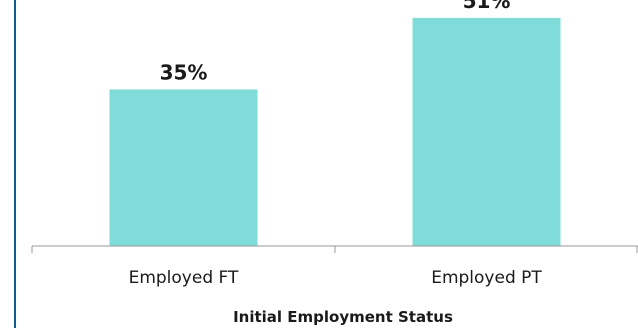 The image size is (638, 328). Describe the element at coordinates (184, 72) in the screenshot. I see `data-label: 35%` at that location.